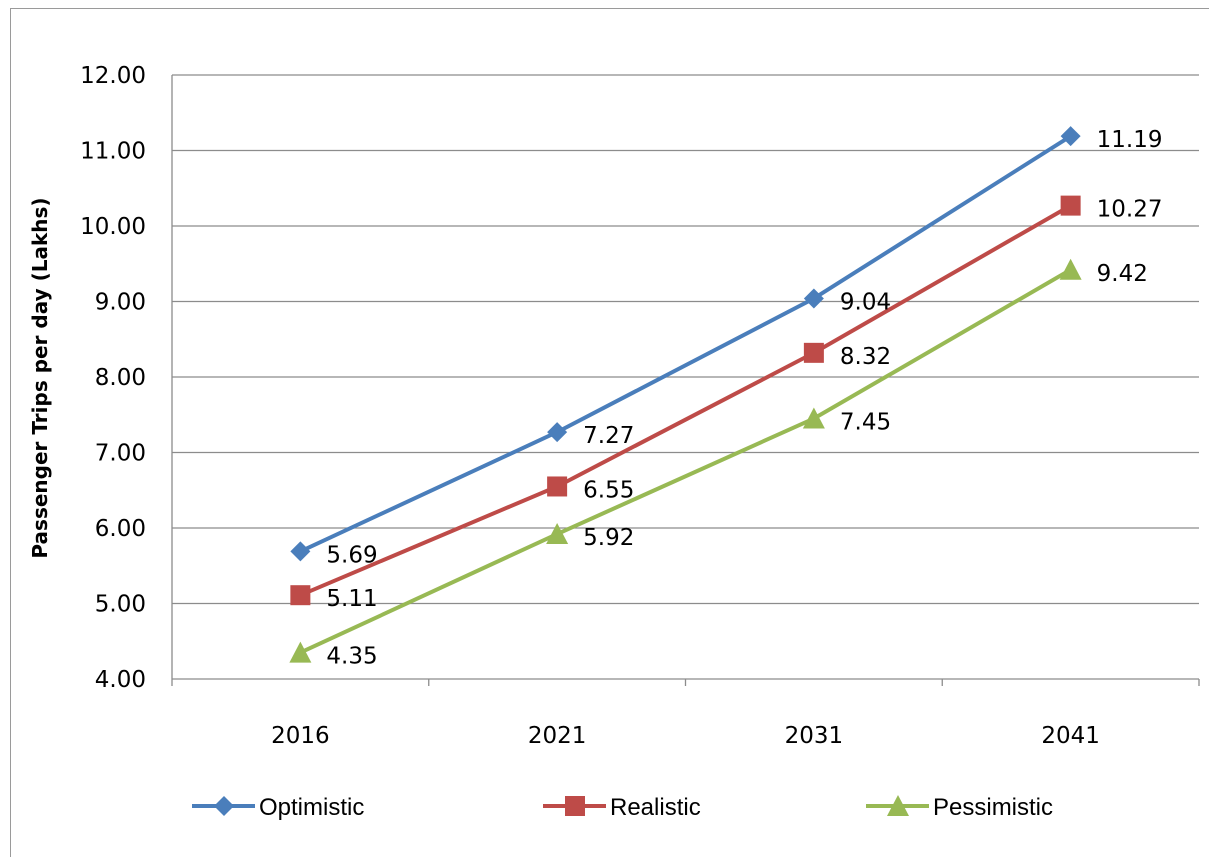  What do you see at coordinates (40, 377) in the screenshot?
I see `y-axis-title: Passenger Trips per day (Lakhs)` at bounding box center [40, 377].